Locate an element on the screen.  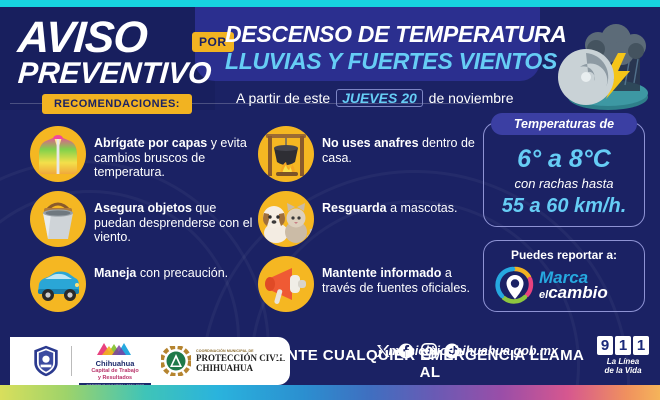
list-item-text: Resguarda a mascotas. is located at coordinates (389, 203).